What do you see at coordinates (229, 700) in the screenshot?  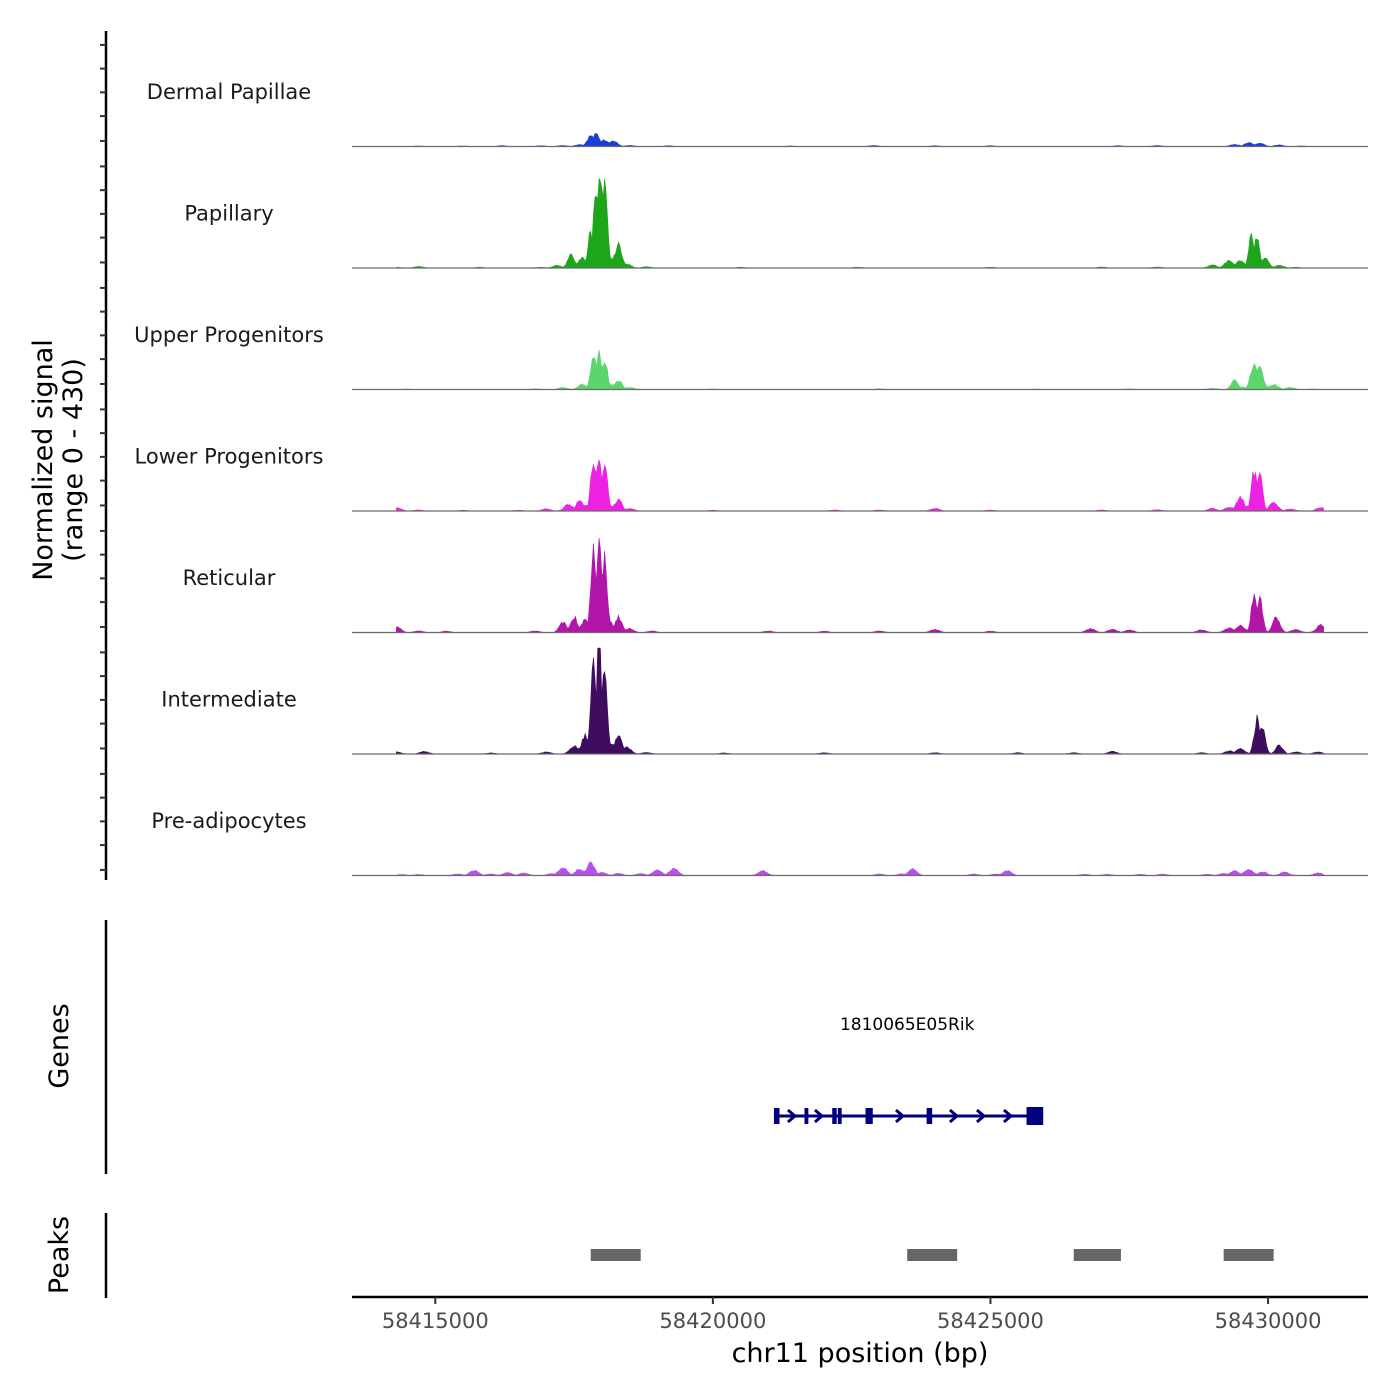 I see `track-label: Intermediate` at bounding box center [229, 700].